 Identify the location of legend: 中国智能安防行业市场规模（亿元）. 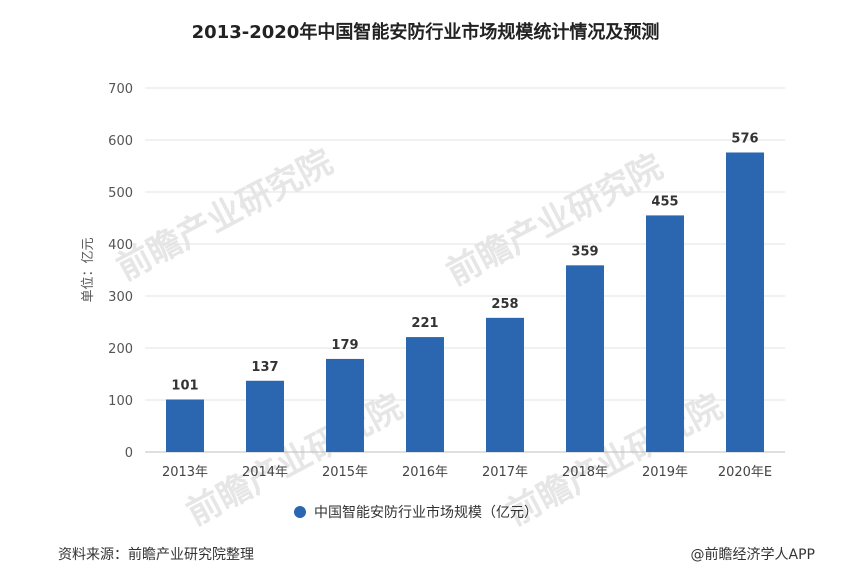
(416, 512).